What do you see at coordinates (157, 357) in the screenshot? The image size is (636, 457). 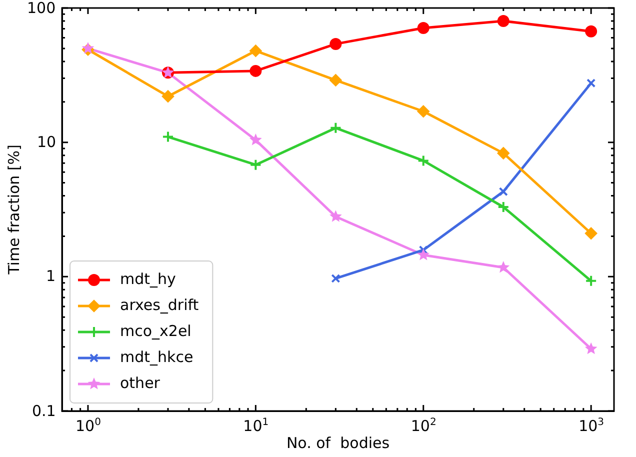 I see `legend-label: mdt_hkce` at bounding box center [157, 357].